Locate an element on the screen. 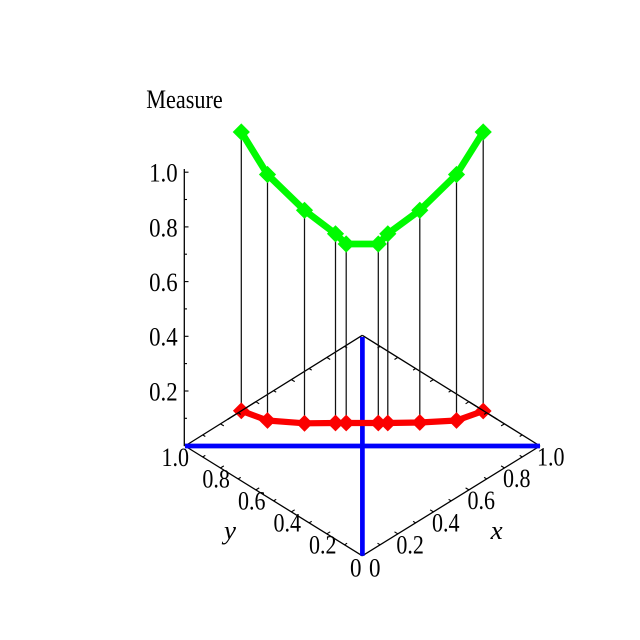  svg-text: x is located at coordinates (497, 530).